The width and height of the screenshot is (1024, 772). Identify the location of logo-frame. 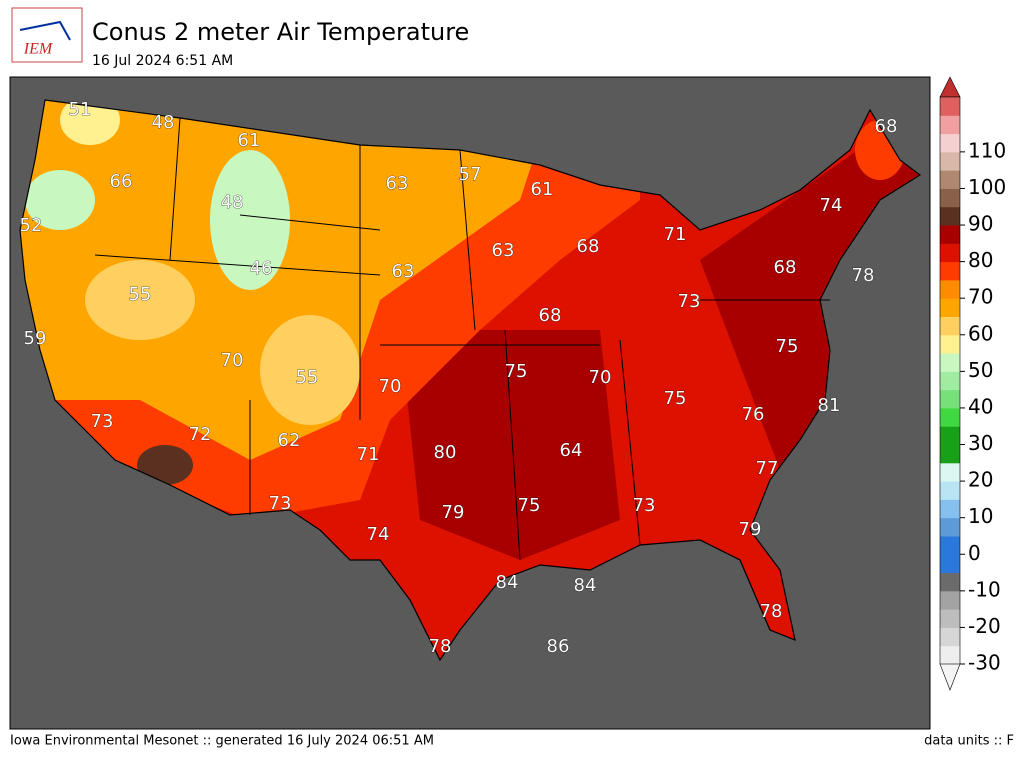
(47, 35).